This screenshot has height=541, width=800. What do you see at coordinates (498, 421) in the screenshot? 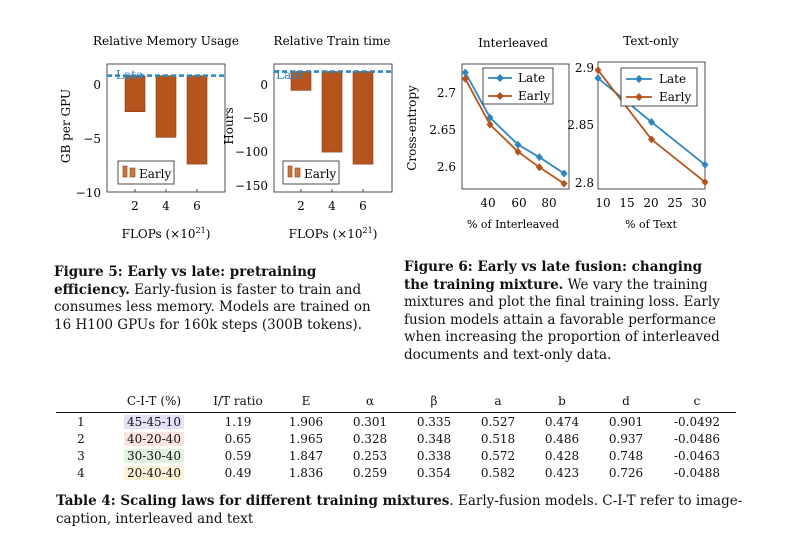
I see `table-cell: 0.527` at bounding box center [498, 421].